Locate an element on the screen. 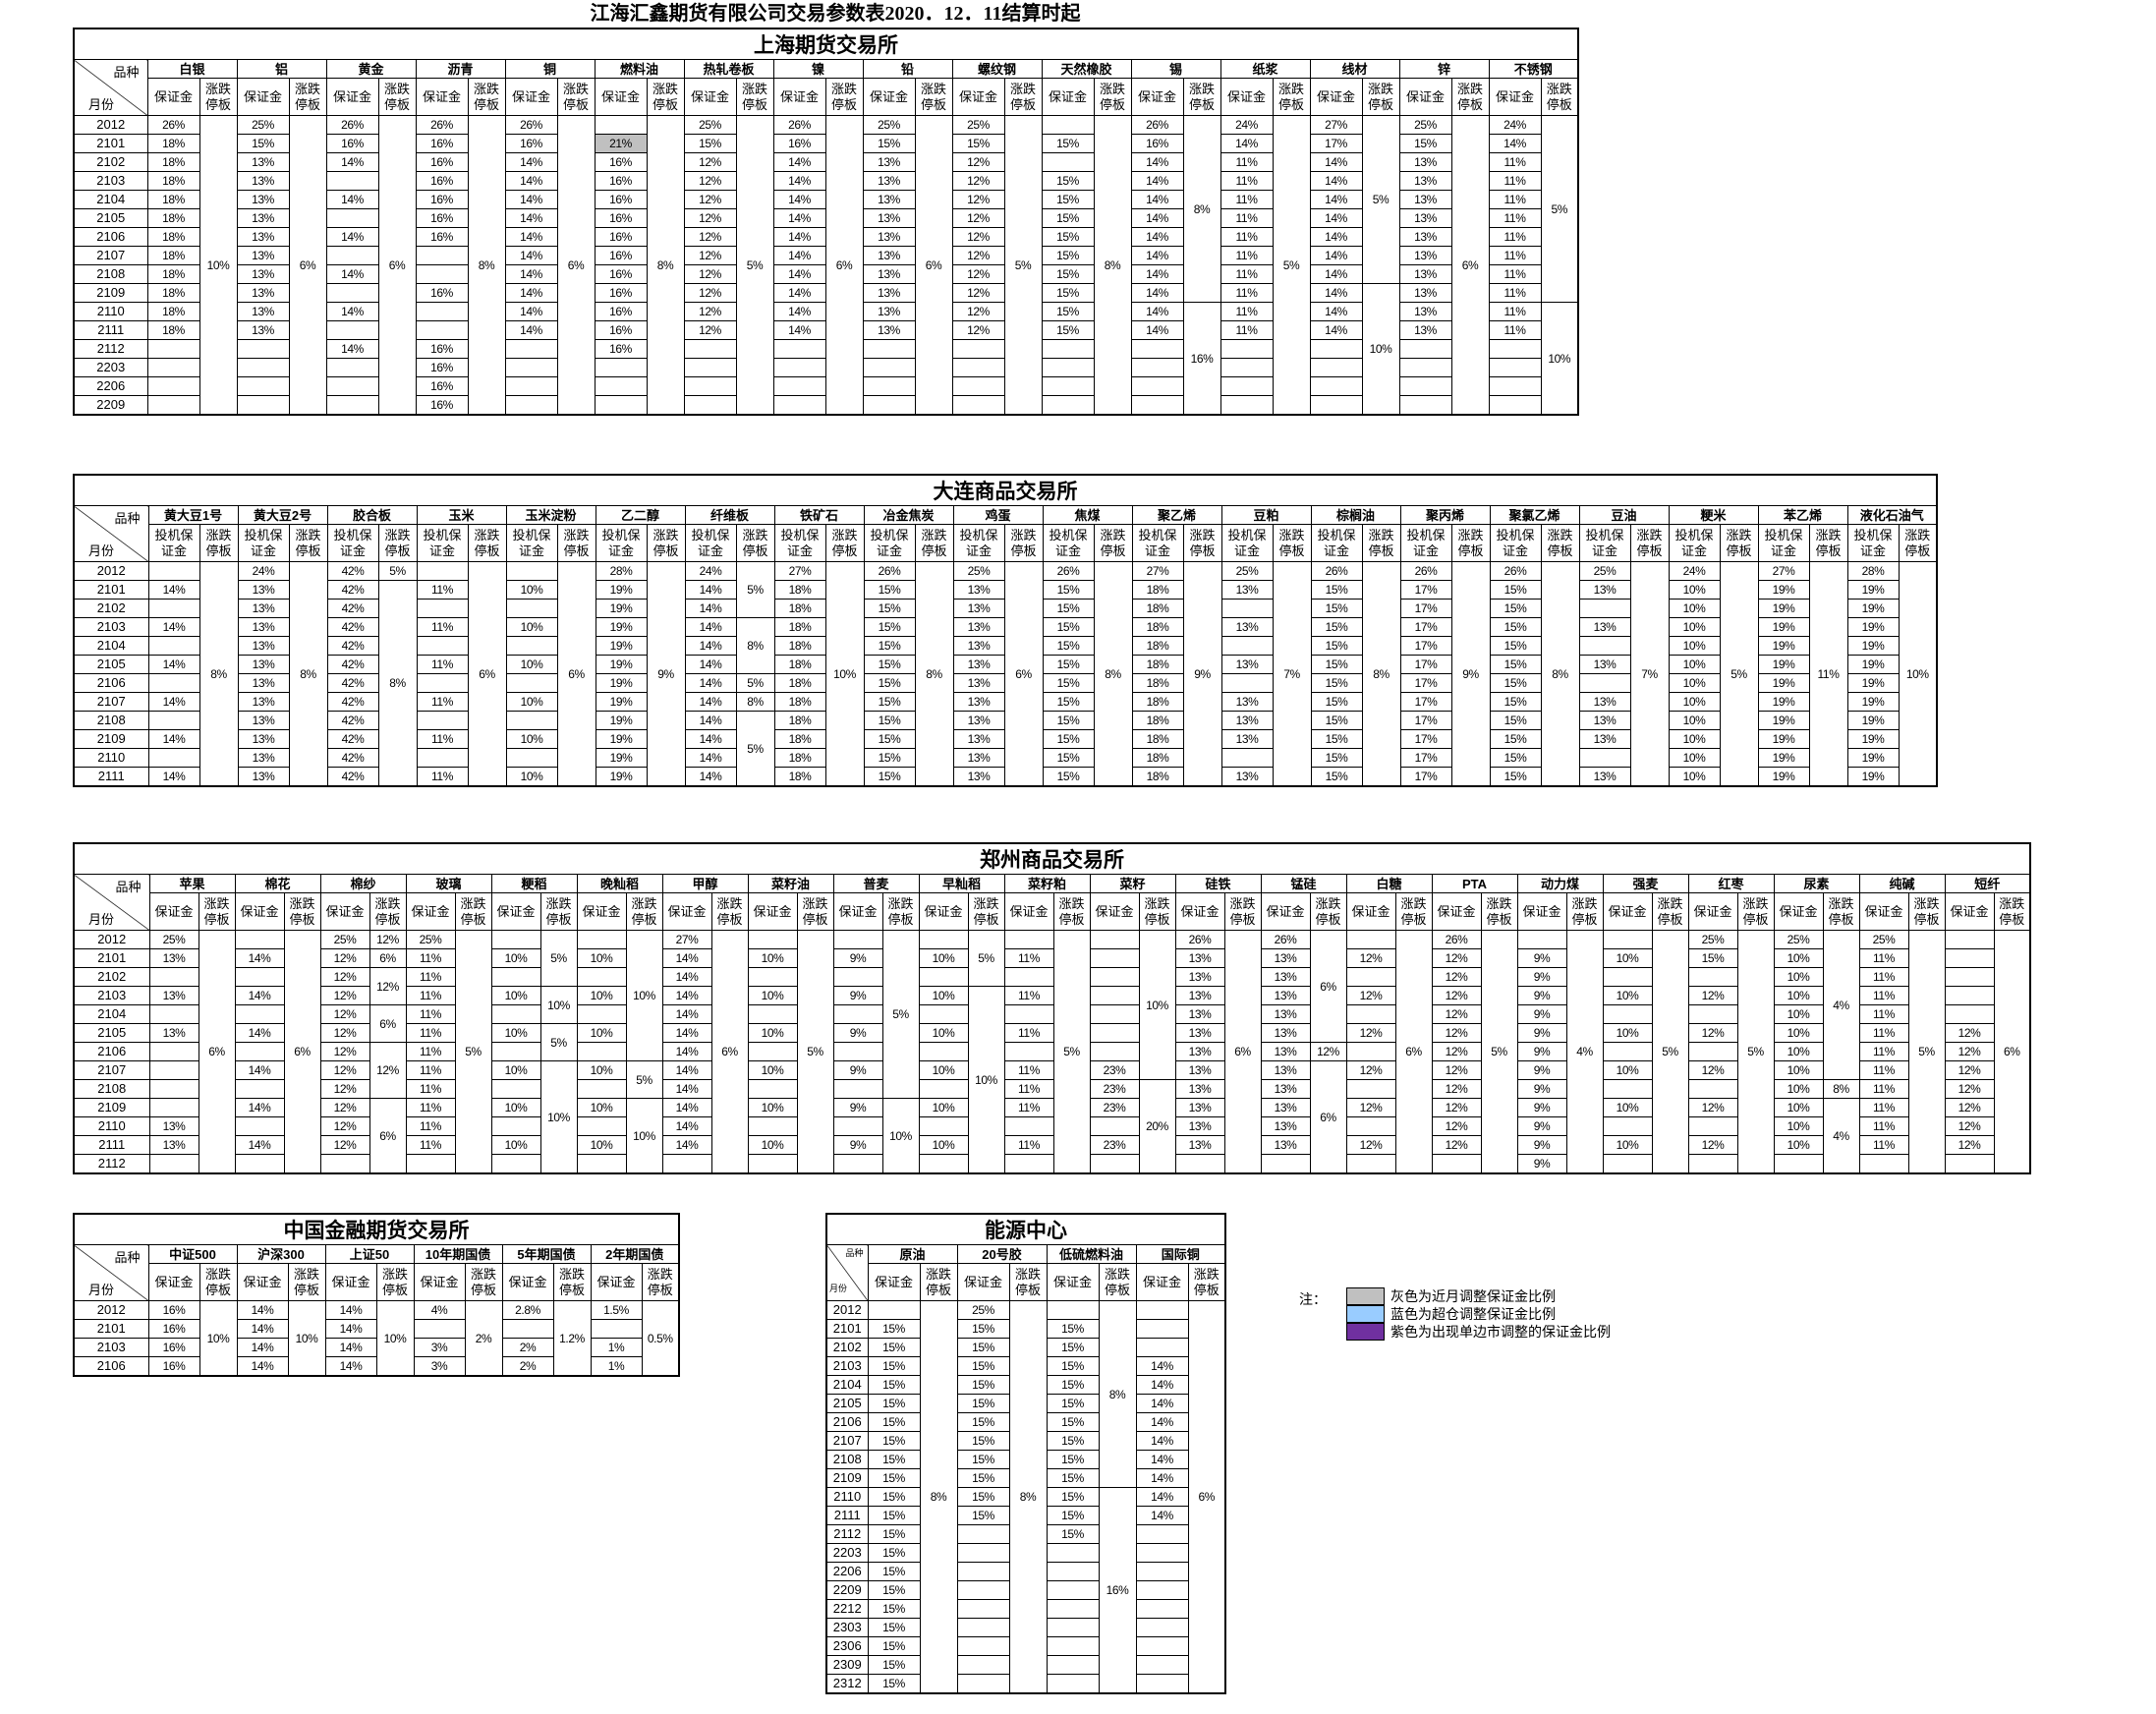 The width and height of the screenshot is (2156, 1714). month-cell: 2105 is located at coordinates (111, 1033).